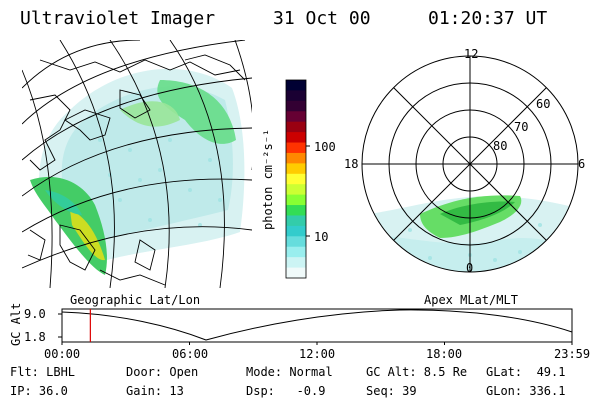 The image size is (600, 400). I want to click on ip-status: IP: 36.0, so click(39, 391).